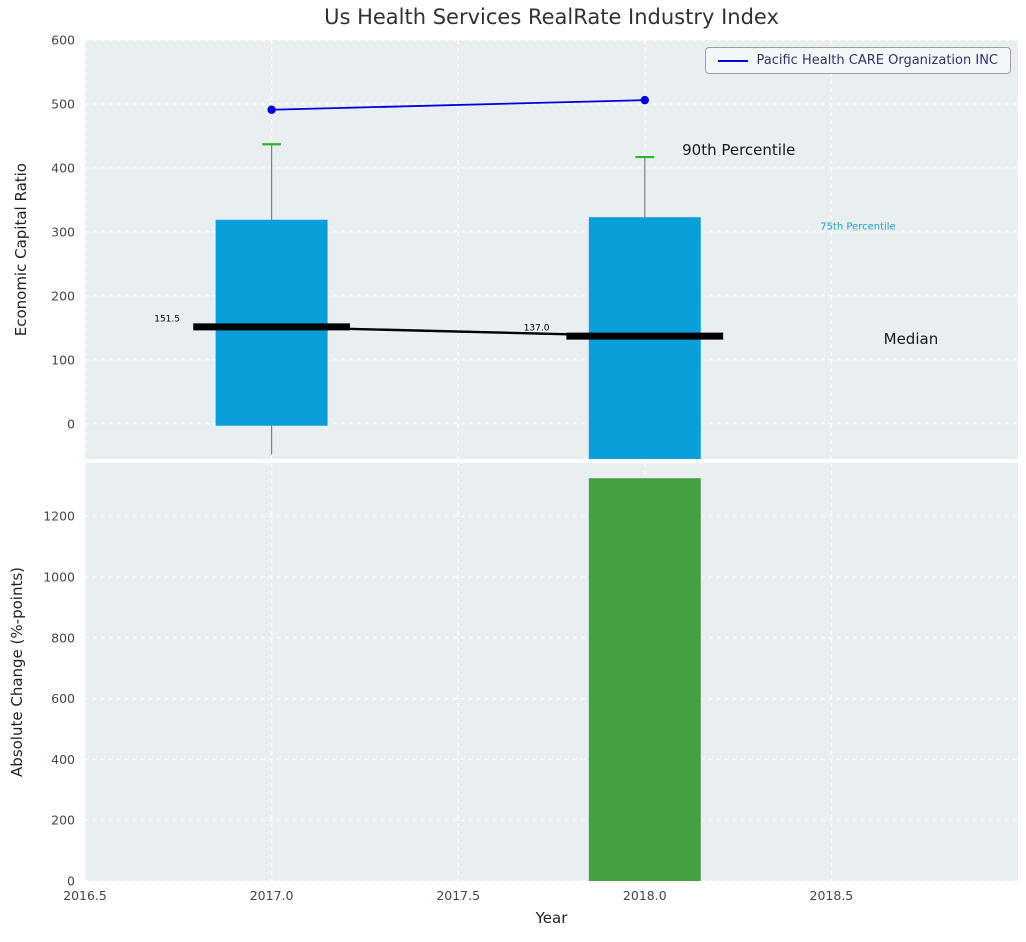  I want to click on y-axis-label-bottom-wrap: Absolute Change (%-points), so click(17, 672).